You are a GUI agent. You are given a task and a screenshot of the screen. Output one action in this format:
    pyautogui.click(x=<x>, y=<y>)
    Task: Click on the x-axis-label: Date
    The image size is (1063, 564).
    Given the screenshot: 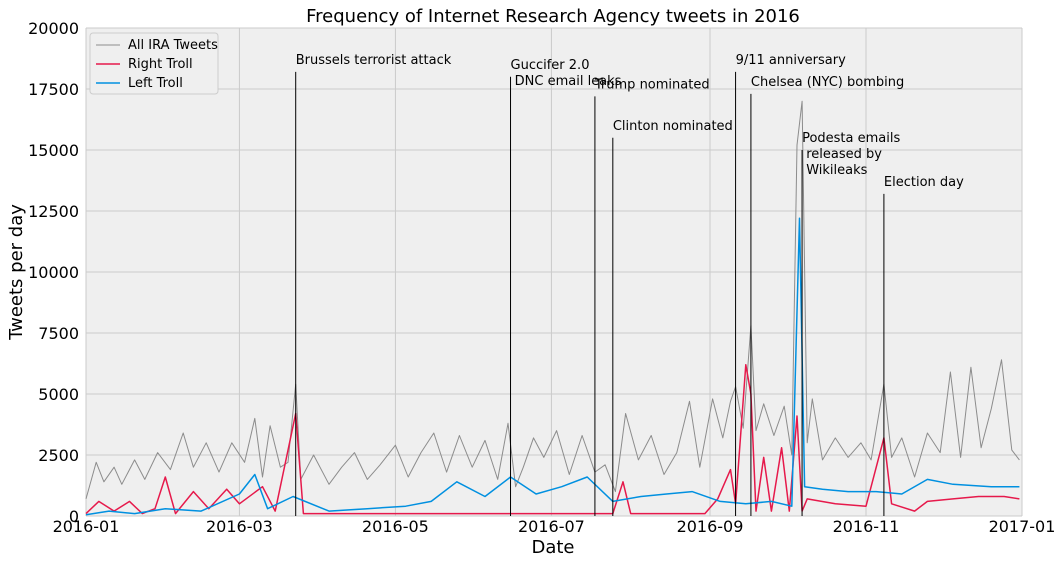 What is the action you would take?
    pyautogui.click(x=552, y=547)
    